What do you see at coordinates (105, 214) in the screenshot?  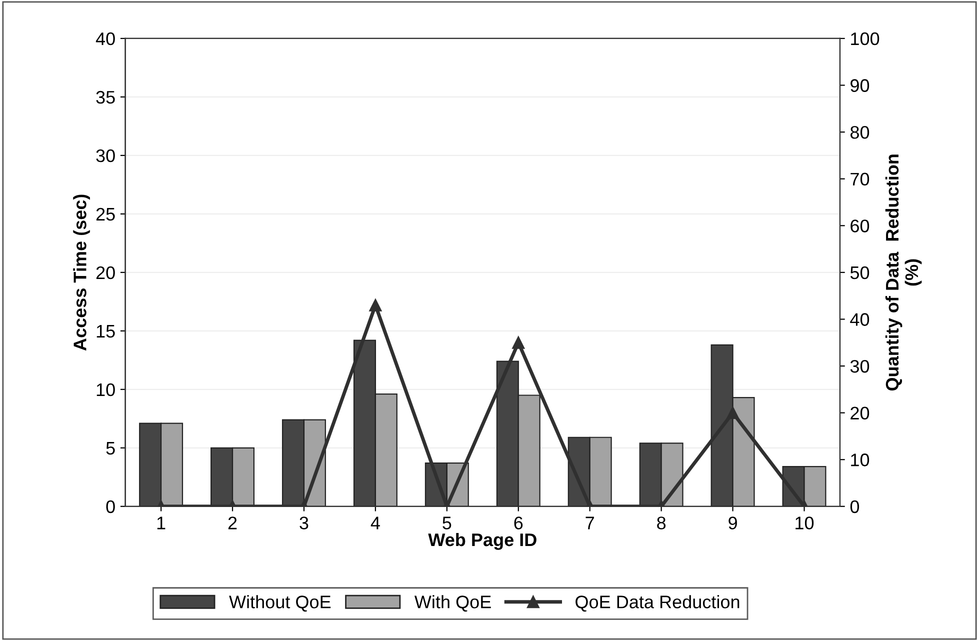 I see `y-tick-label: 25` at bounding box center [105, 214].